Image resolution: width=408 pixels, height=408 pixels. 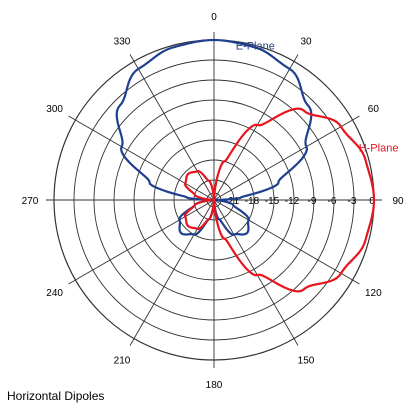 What do you see at coordinates (272, 201) in the screenshot?
I see `radial-tick-label: -15` at bounding box center [272, 201].